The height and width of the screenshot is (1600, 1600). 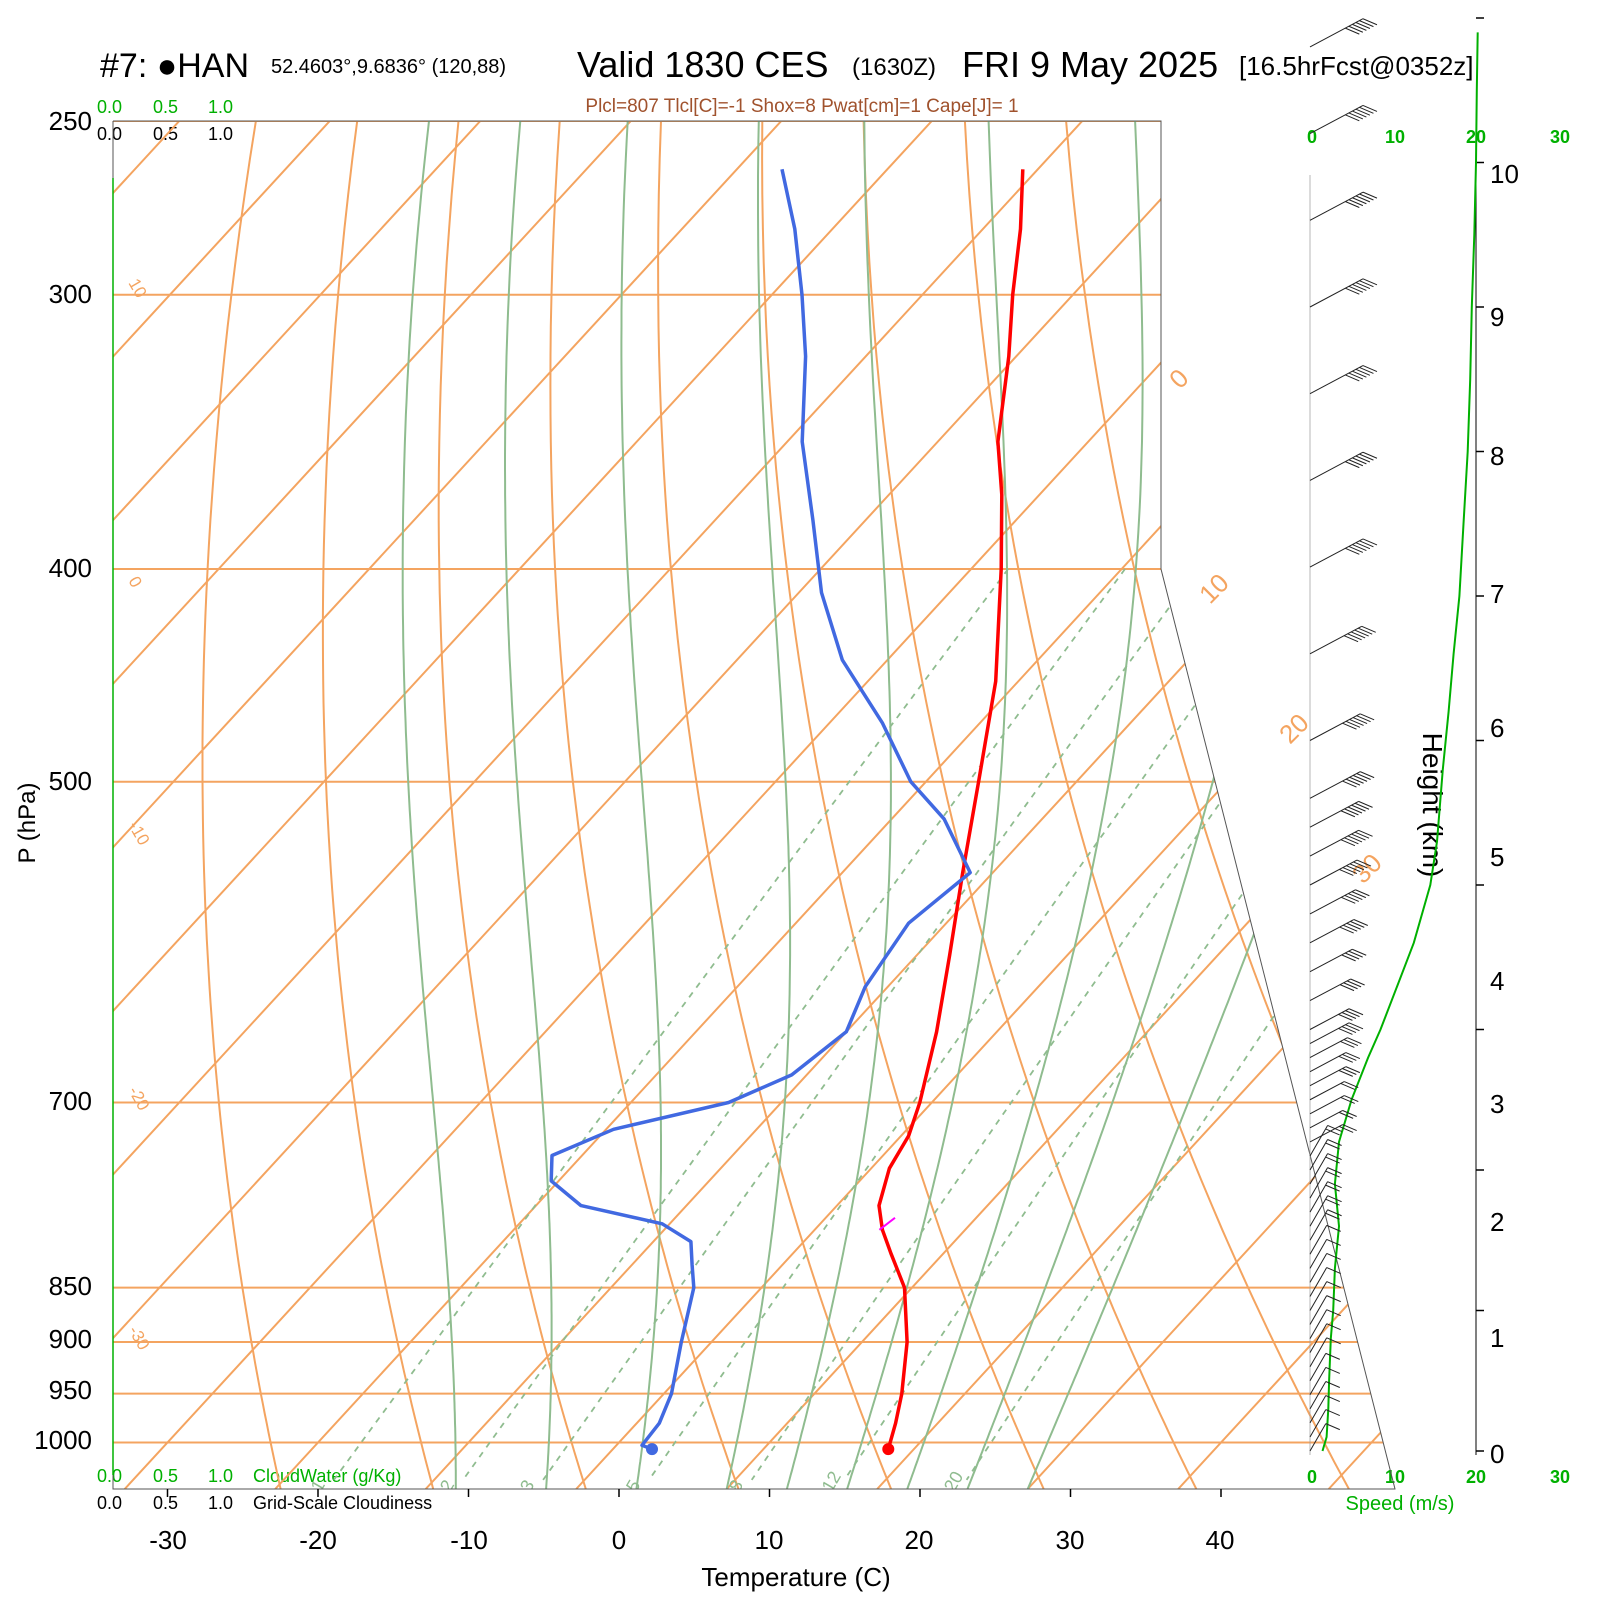 What do you see at coordinates (1220, 1540) in the screenshot?
I see `temperature-tick: 40` at bounding box center [1220, 1540].